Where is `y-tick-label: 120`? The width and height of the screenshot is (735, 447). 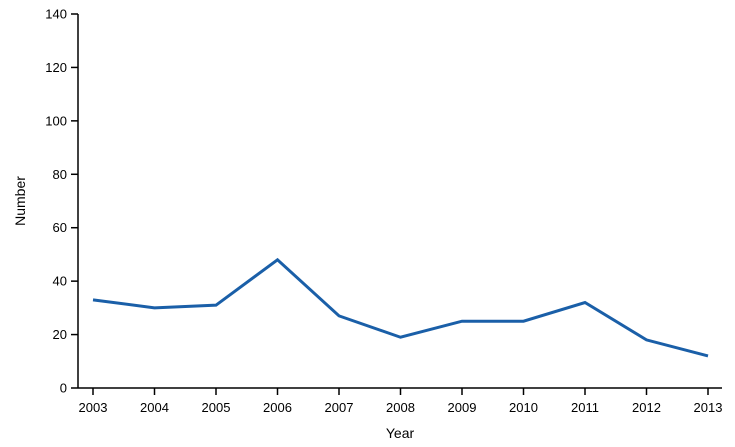 y-tick-label: 120 is located at coordinates (56, 67).